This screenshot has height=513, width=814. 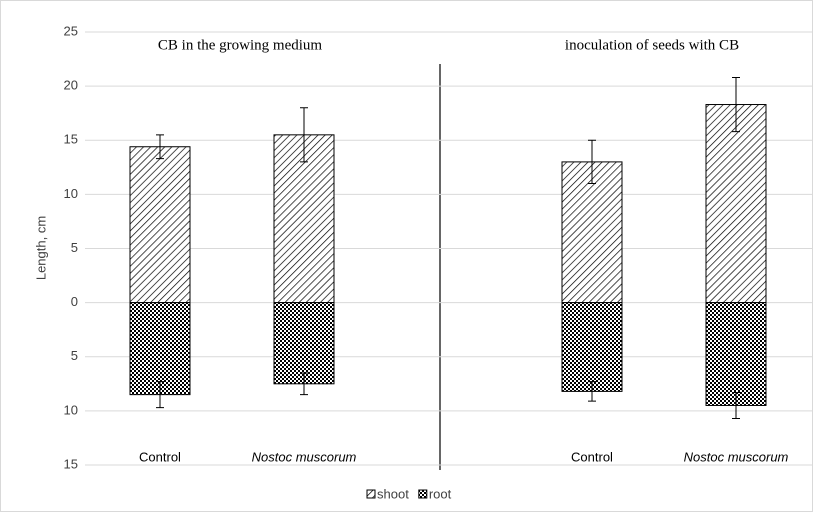 What do you see at coordinates (40, 248) in the screenshot?
I see `y-axis-label: Length, cm` at bounding box center [40, 248].